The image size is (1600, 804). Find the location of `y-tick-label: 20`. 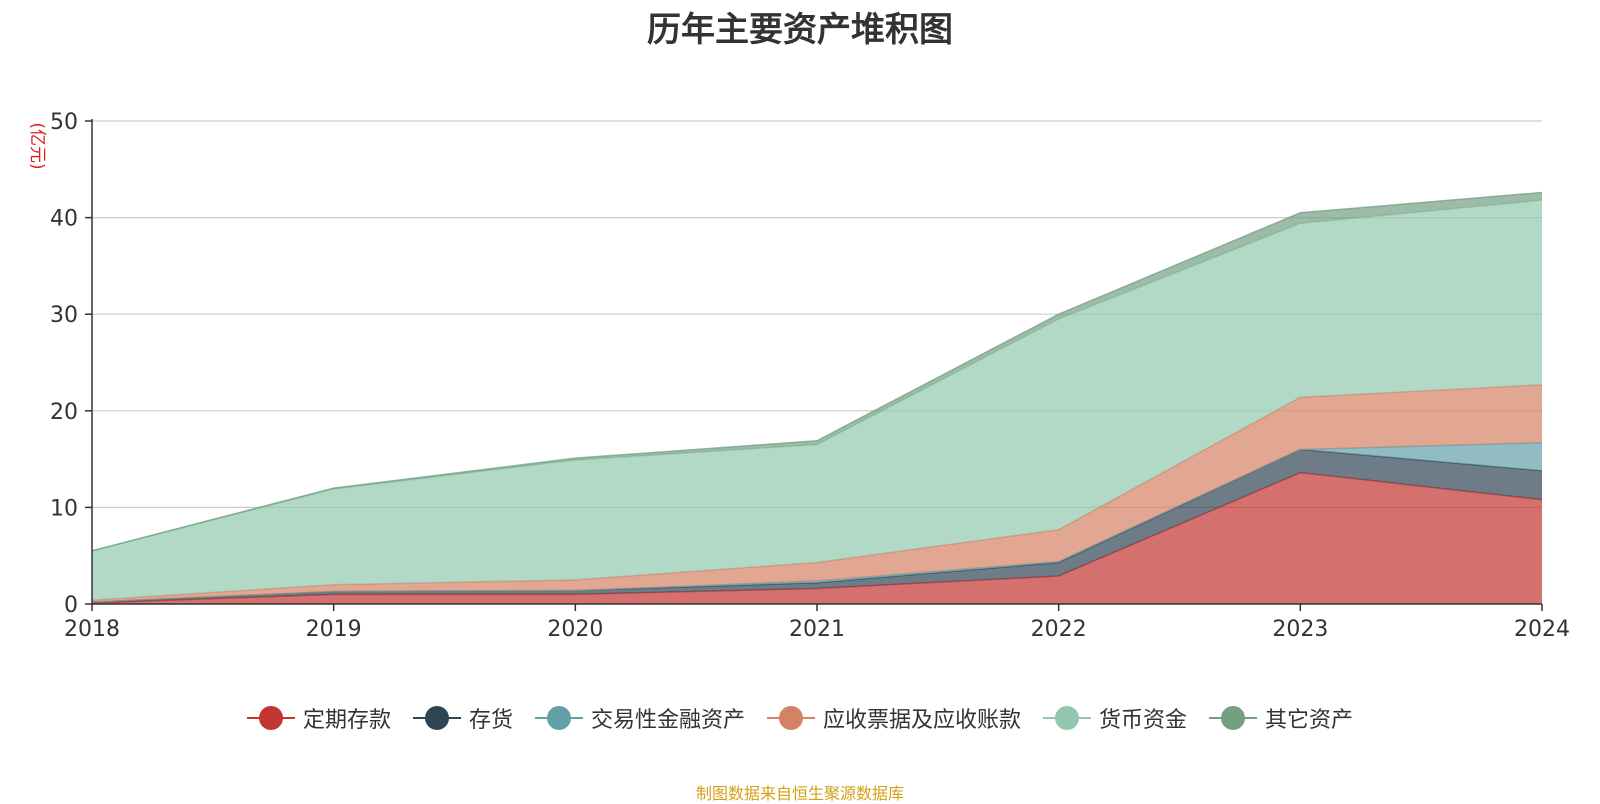

y-tick-label: 20 is located at coordinates (64, 412).